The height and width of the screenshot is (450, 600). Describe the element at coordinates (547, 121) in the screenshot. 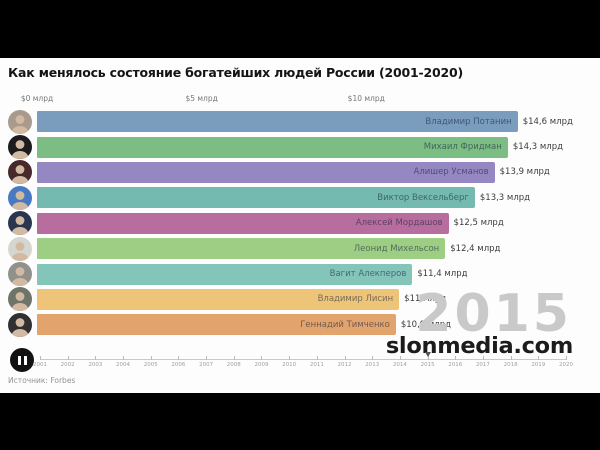

I see `bar-value-label: $14,6 млрд` at that location.